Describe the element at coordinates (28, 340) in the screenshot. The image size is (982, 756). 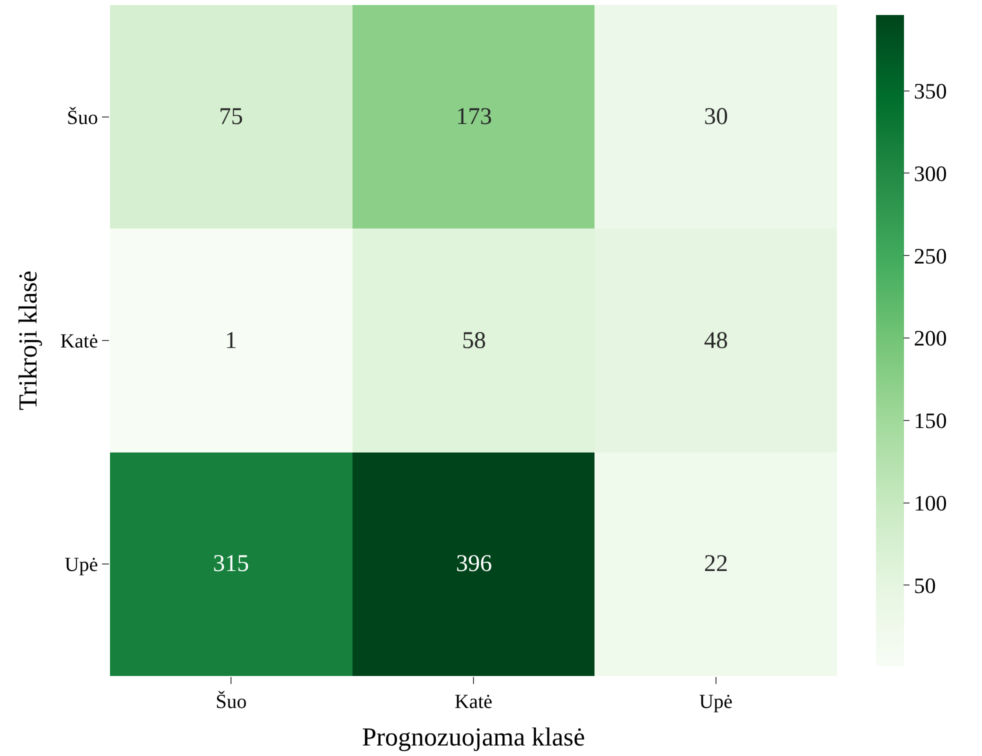
I see `y-axis-title: Trikroji klasė` at that location.